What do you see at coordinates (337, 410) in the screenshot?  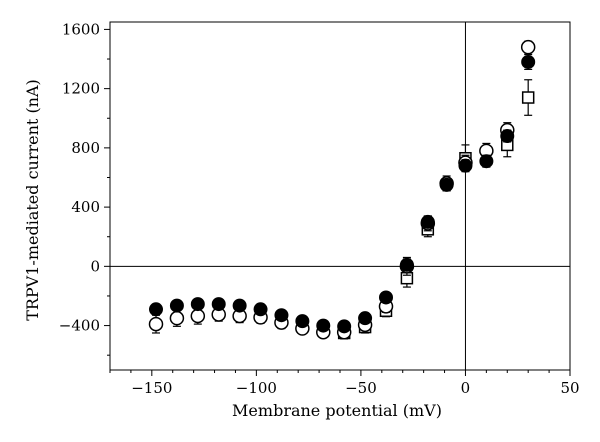 I see `x-axis-label: Membrane potential (mV)` at bounding box center [337, 410].